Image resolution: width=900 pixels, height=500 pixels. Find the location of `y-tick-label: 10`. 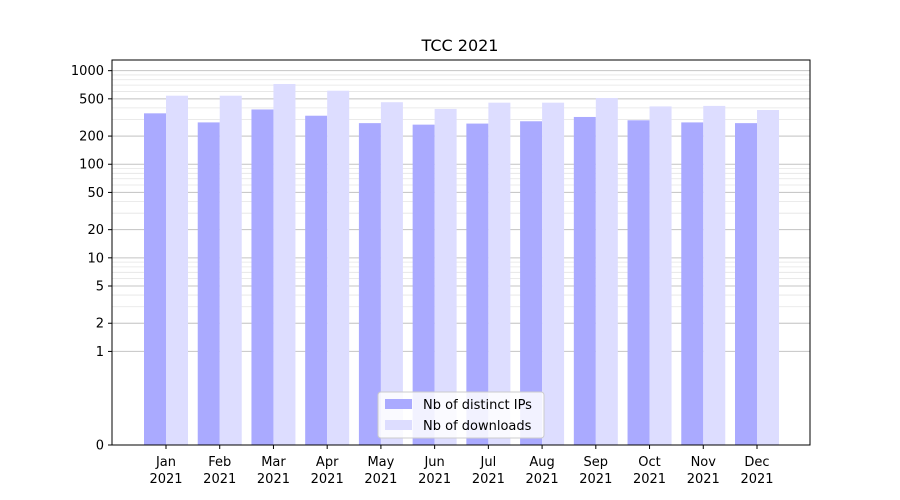

y-tick-label: 10 is located at coordinates (95, 258).